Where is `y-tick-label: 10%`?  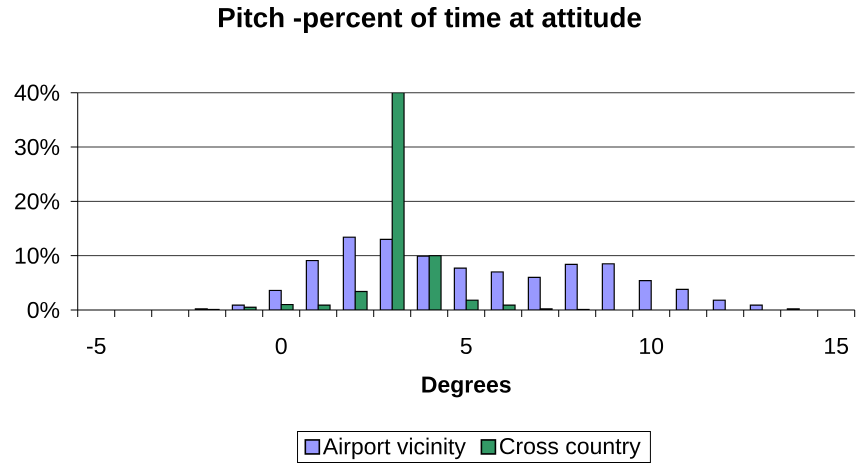 y-tick-label: 10% is located at coordinates (38, 256).